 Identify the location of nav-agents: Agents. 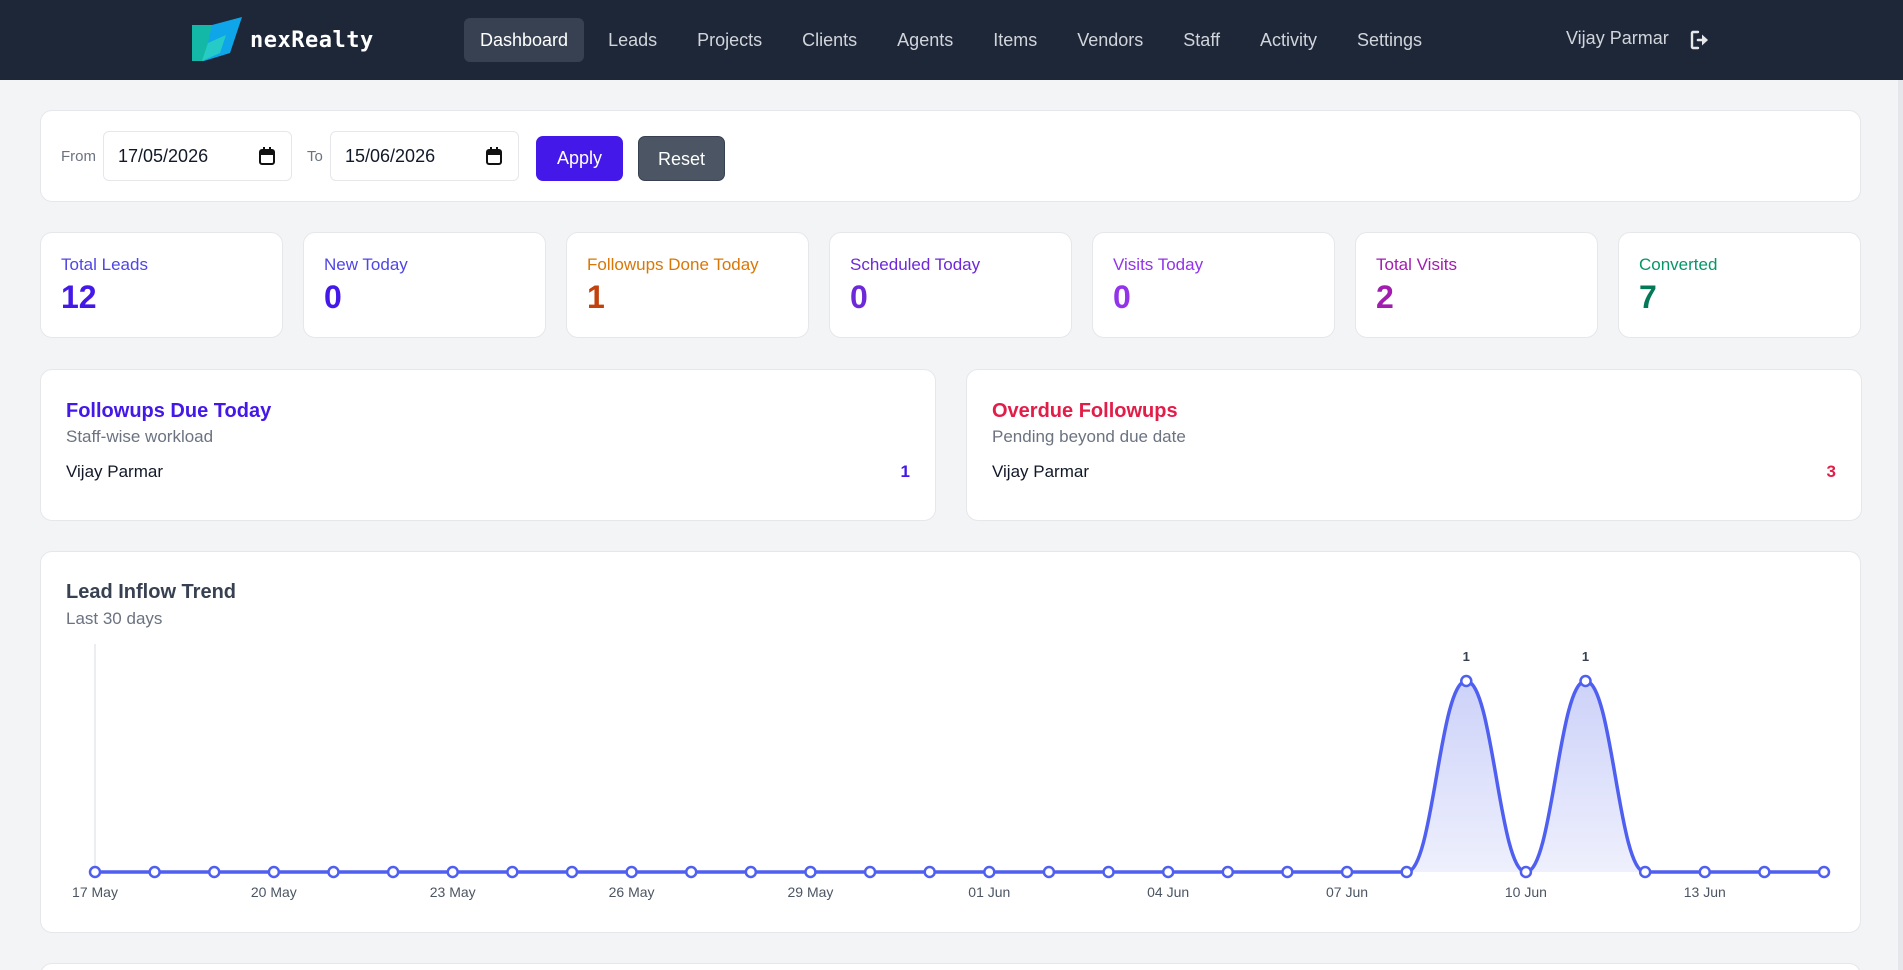
(925, 40).